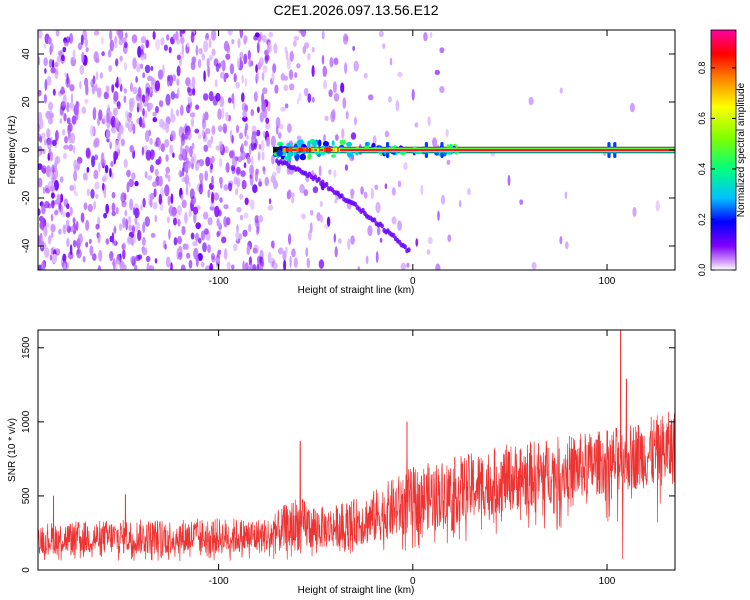  What do you see at coordinates (219, 281) in the screenshot?
I see `x-tick-label-top: -100` at bounding box center [219, 281].